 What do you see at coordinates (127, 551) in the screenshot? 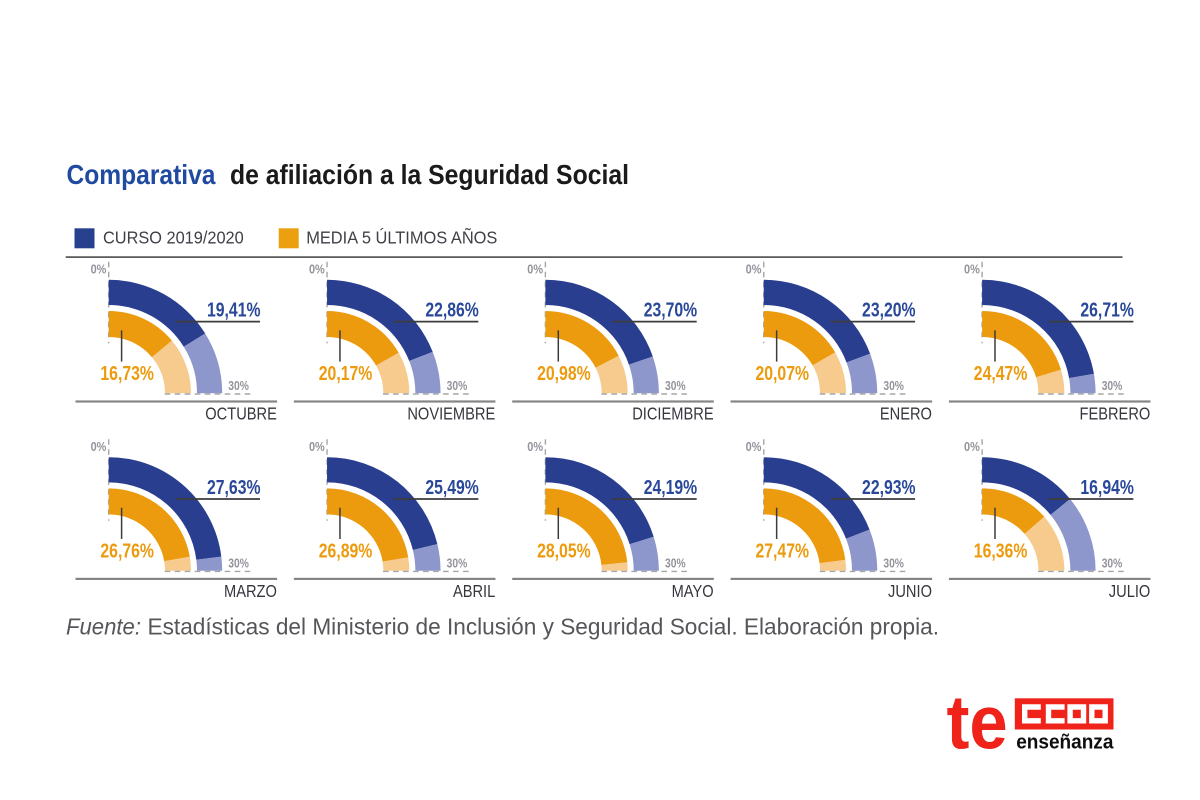
I see `svg-text: 26,76%` at bounding box center [127, 551].